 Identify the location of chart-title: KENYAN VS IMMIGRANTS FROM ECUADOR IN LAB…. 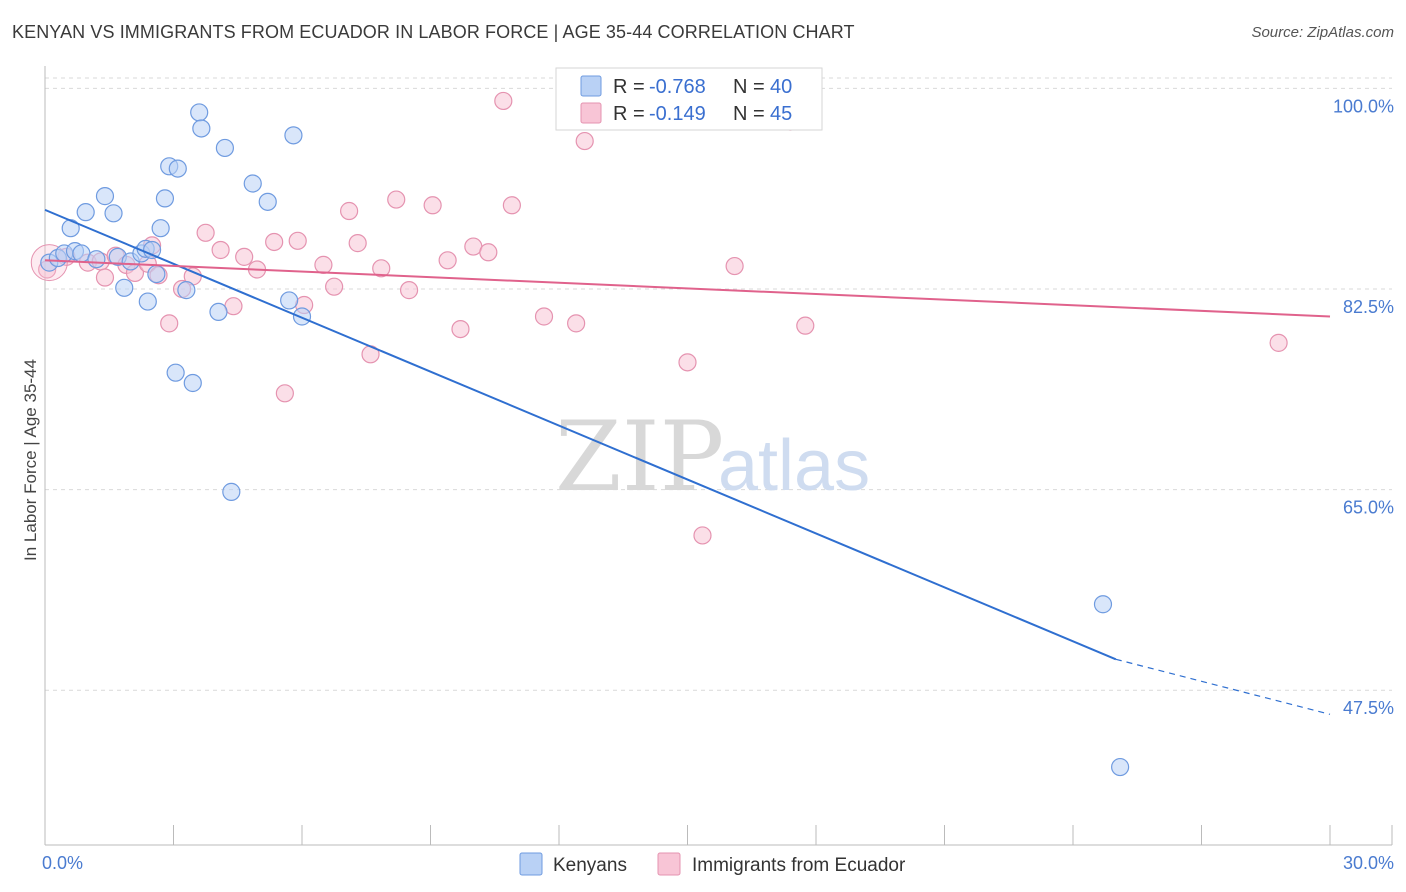
(433, 32).